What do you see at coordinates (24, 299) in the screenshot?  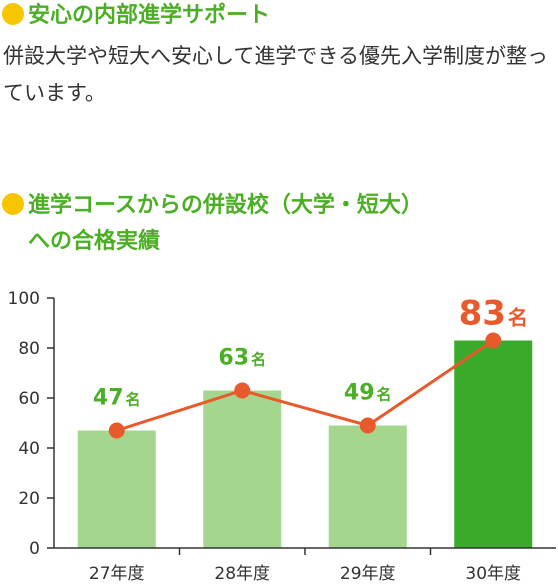 I see `y-tick-label: 100` at bounding box center [24, 299].